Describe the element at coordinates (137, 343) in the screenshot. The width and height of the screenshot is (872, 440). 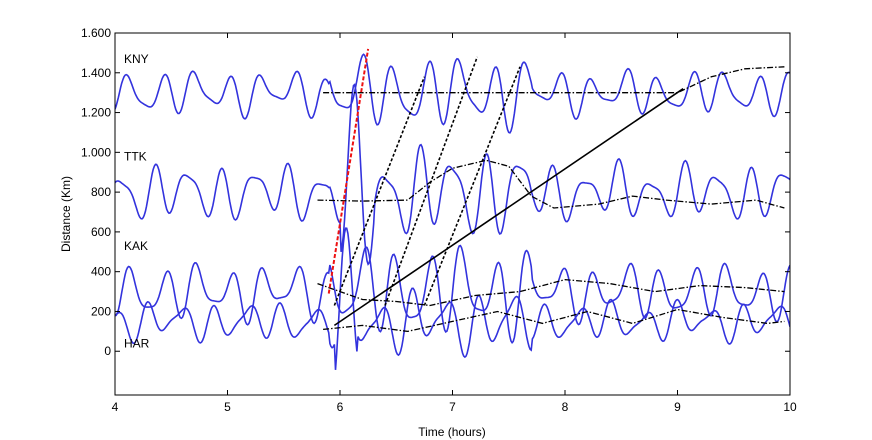
I see `station-label-har: HAR` at that location.